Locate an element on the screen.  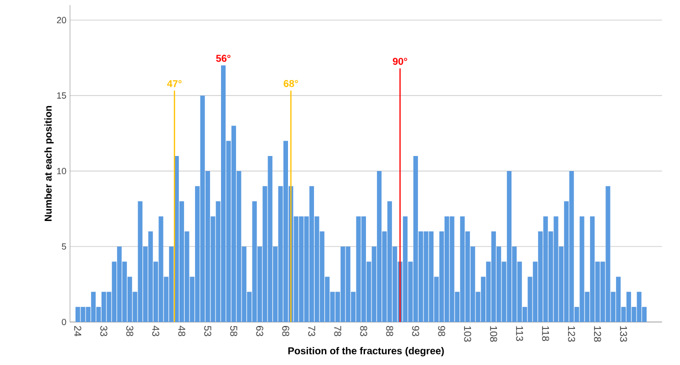
x-tick-label: 93 is located at coordinates (416, 331).